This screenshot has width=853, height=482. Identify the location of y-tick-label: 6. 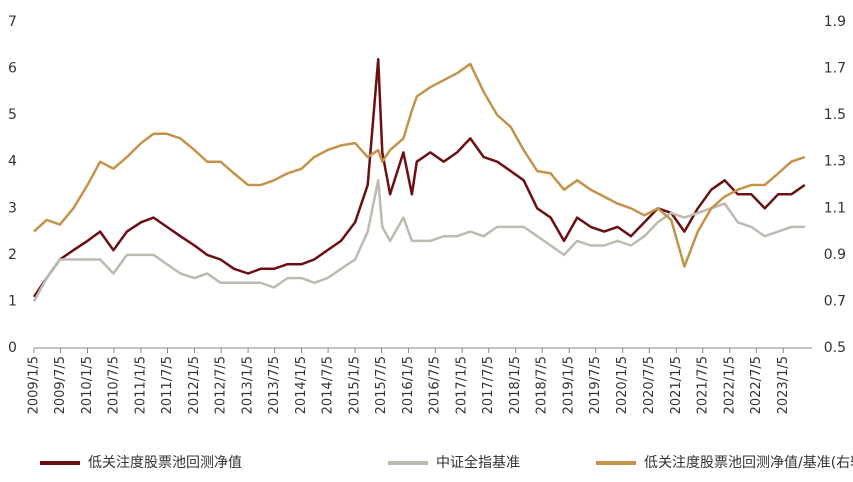
(12, 69).